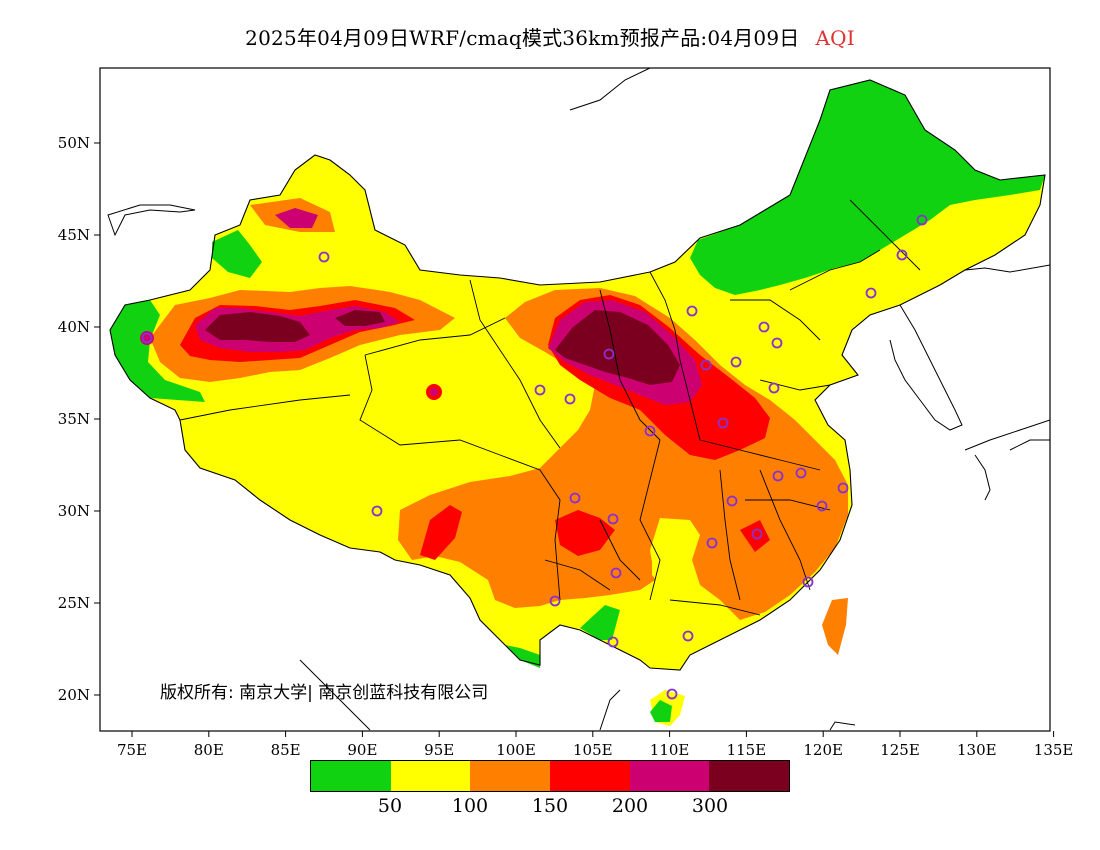 The width and height of the screenshot is (1100, 850). Describe the element at coordinates (1054, 750) in the screenshot. I see `lon-tick-label: 135E` at that location.